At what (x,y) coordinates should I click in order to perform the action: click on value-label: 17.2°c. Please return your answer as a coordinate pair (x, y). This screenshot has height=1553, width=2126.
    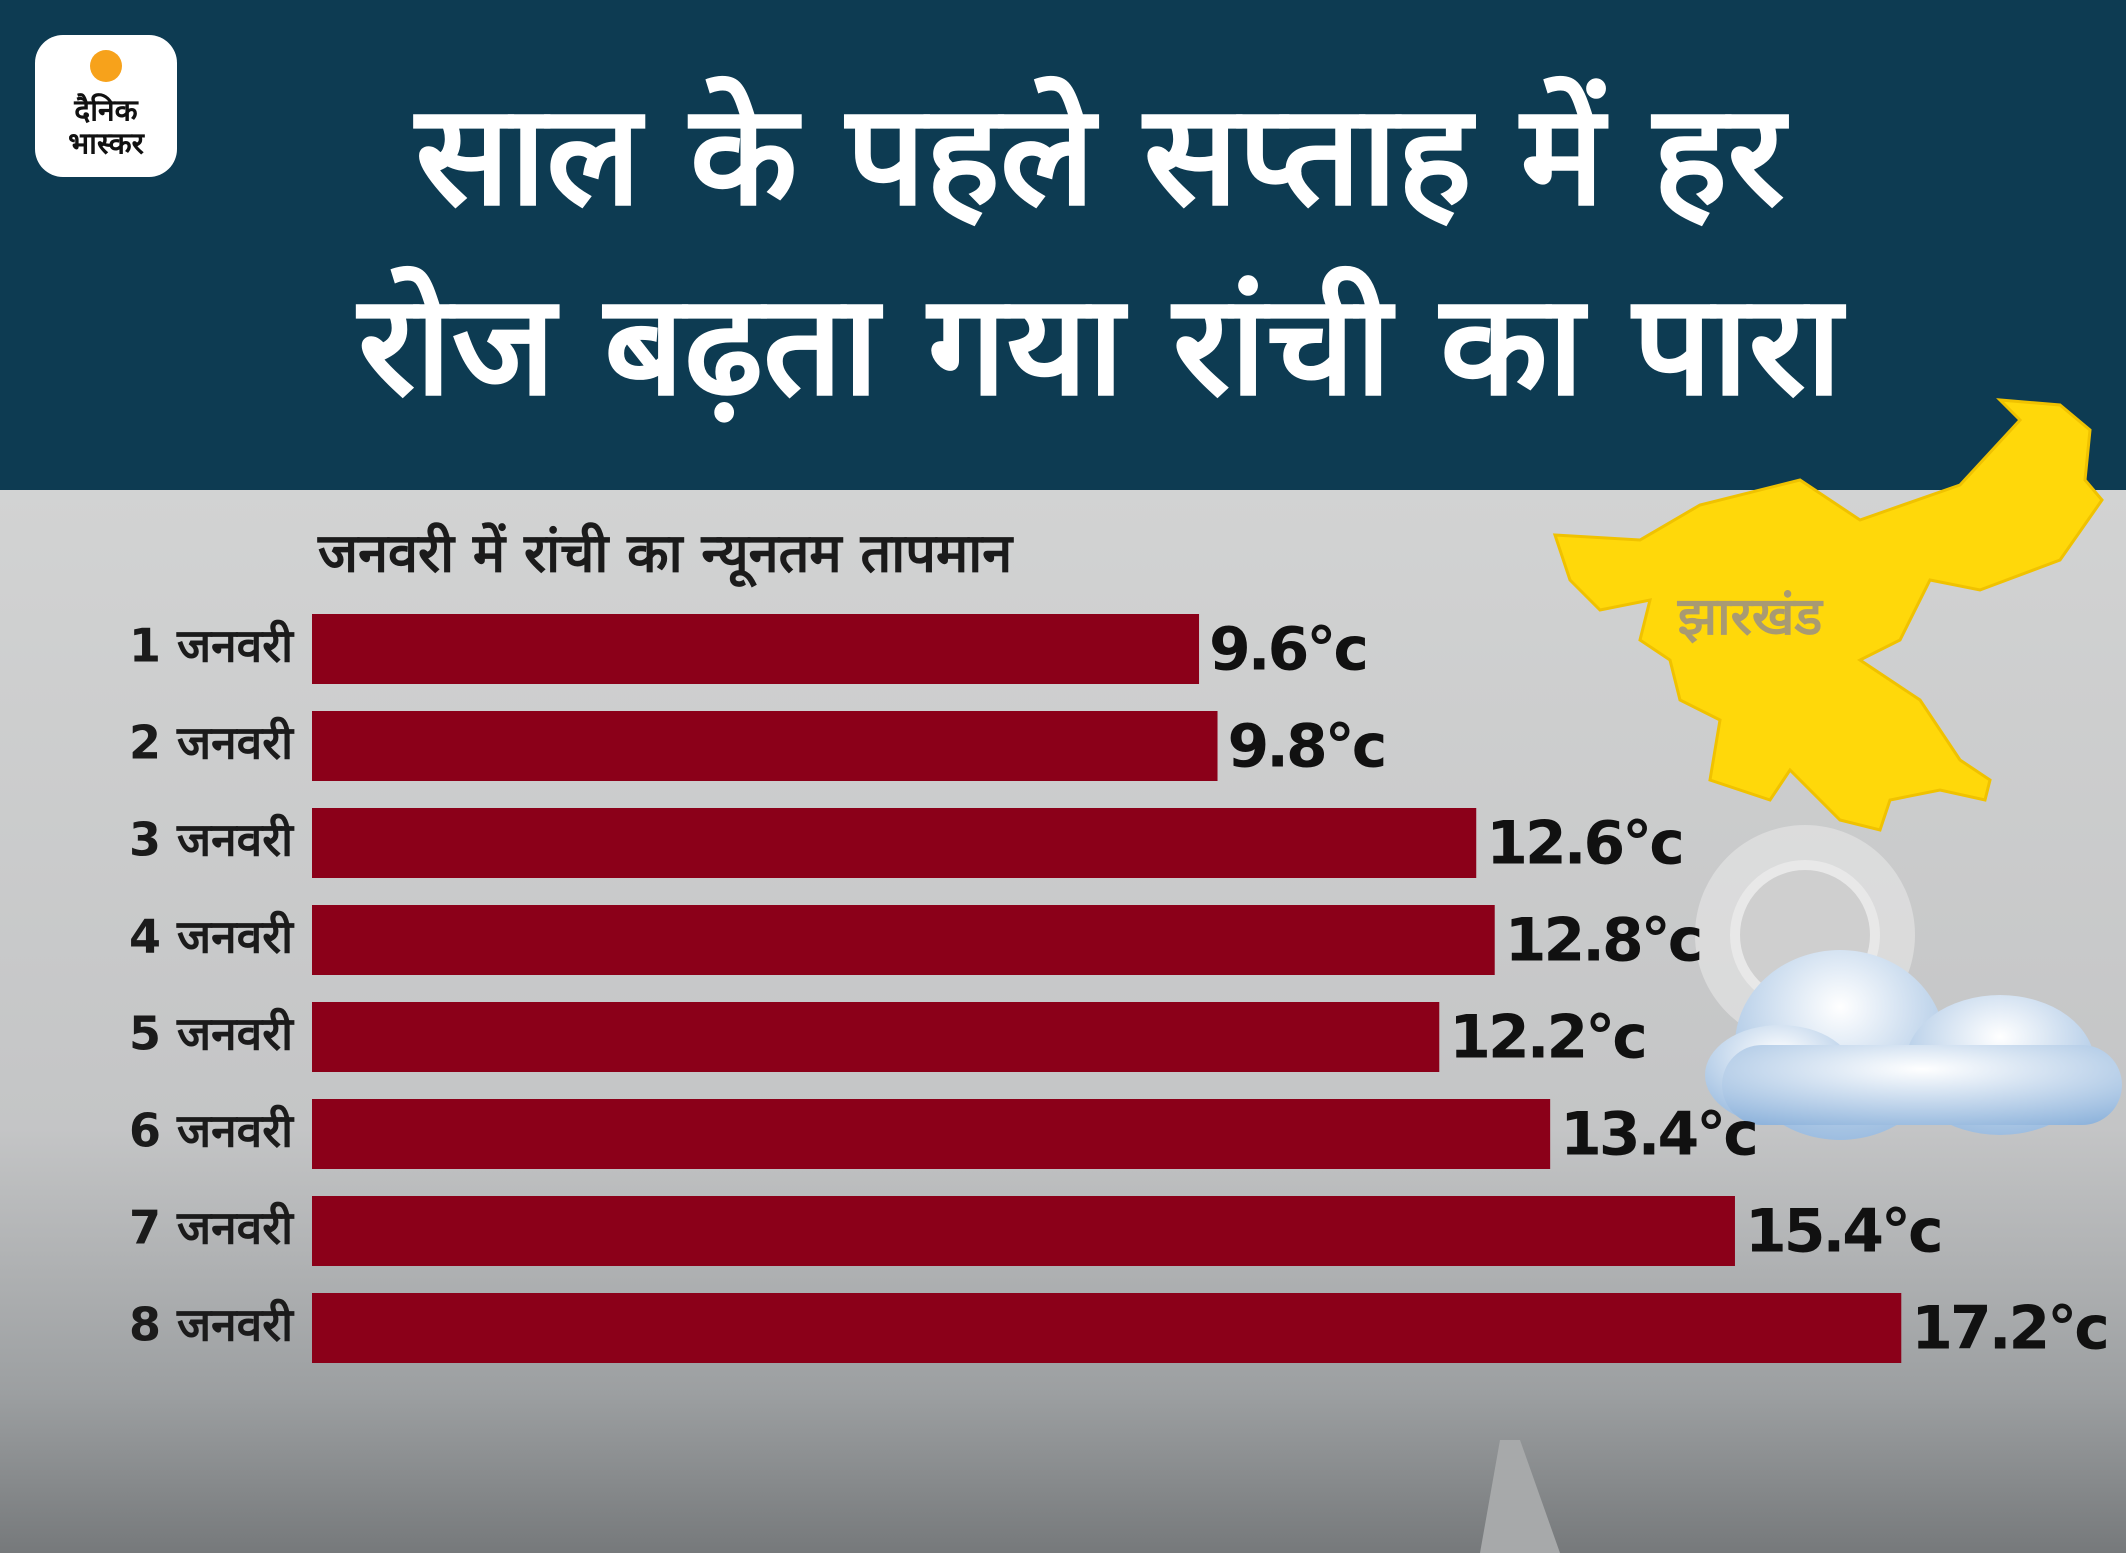
    Looking at the image, I should click on (2009, 1329).